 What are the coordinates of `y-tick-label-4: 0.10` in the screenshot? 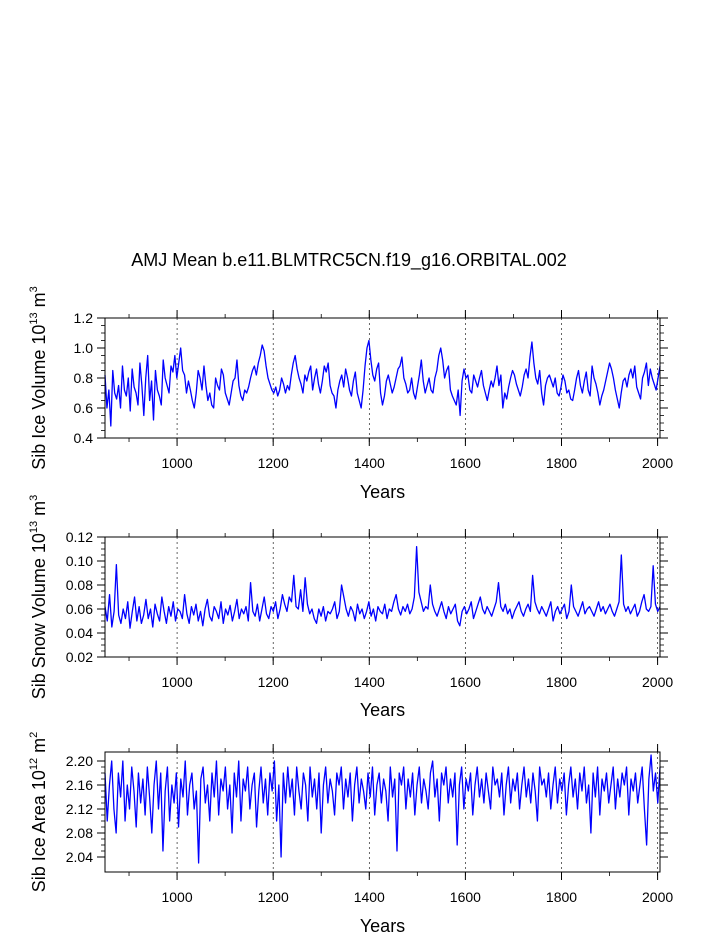 It's located at (79, 561).